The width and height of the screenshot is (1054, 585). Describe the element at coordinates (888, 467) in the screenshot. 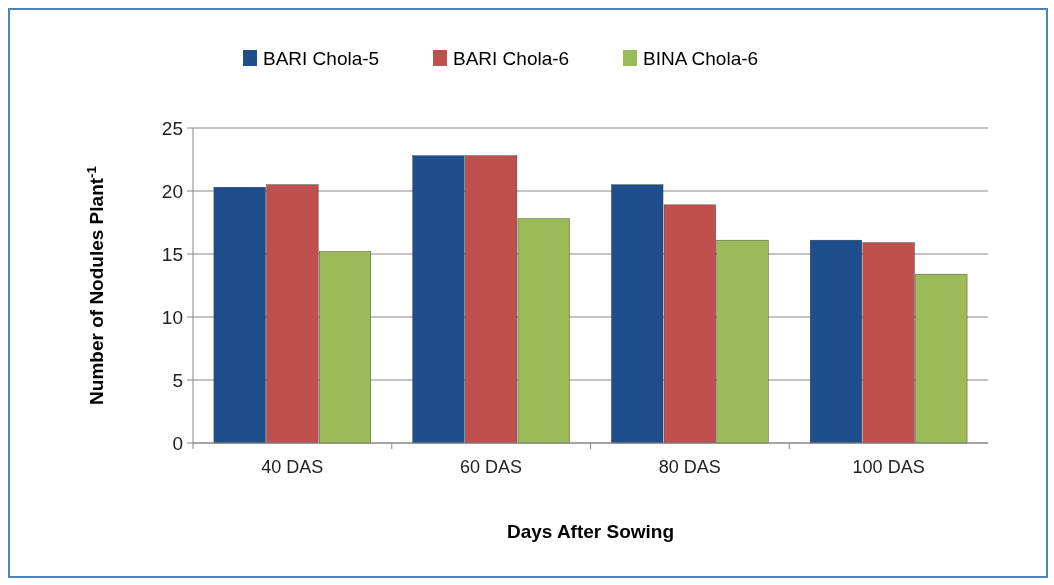

I see `x-tick-label: 100 DAS` at that location.